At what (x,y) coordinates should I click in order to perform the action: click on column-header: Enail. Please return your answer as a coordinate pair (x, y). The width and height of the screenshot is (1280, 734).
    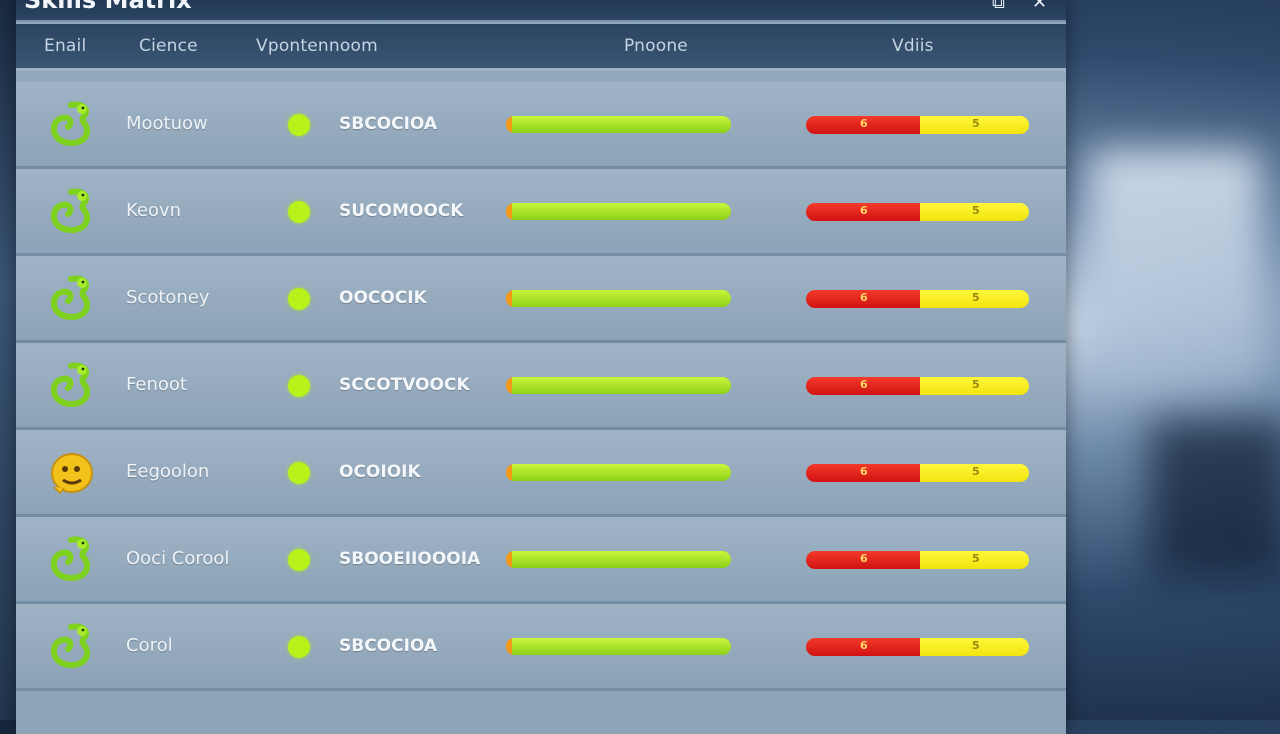
    Looking at the image, I should click on (65, 46).